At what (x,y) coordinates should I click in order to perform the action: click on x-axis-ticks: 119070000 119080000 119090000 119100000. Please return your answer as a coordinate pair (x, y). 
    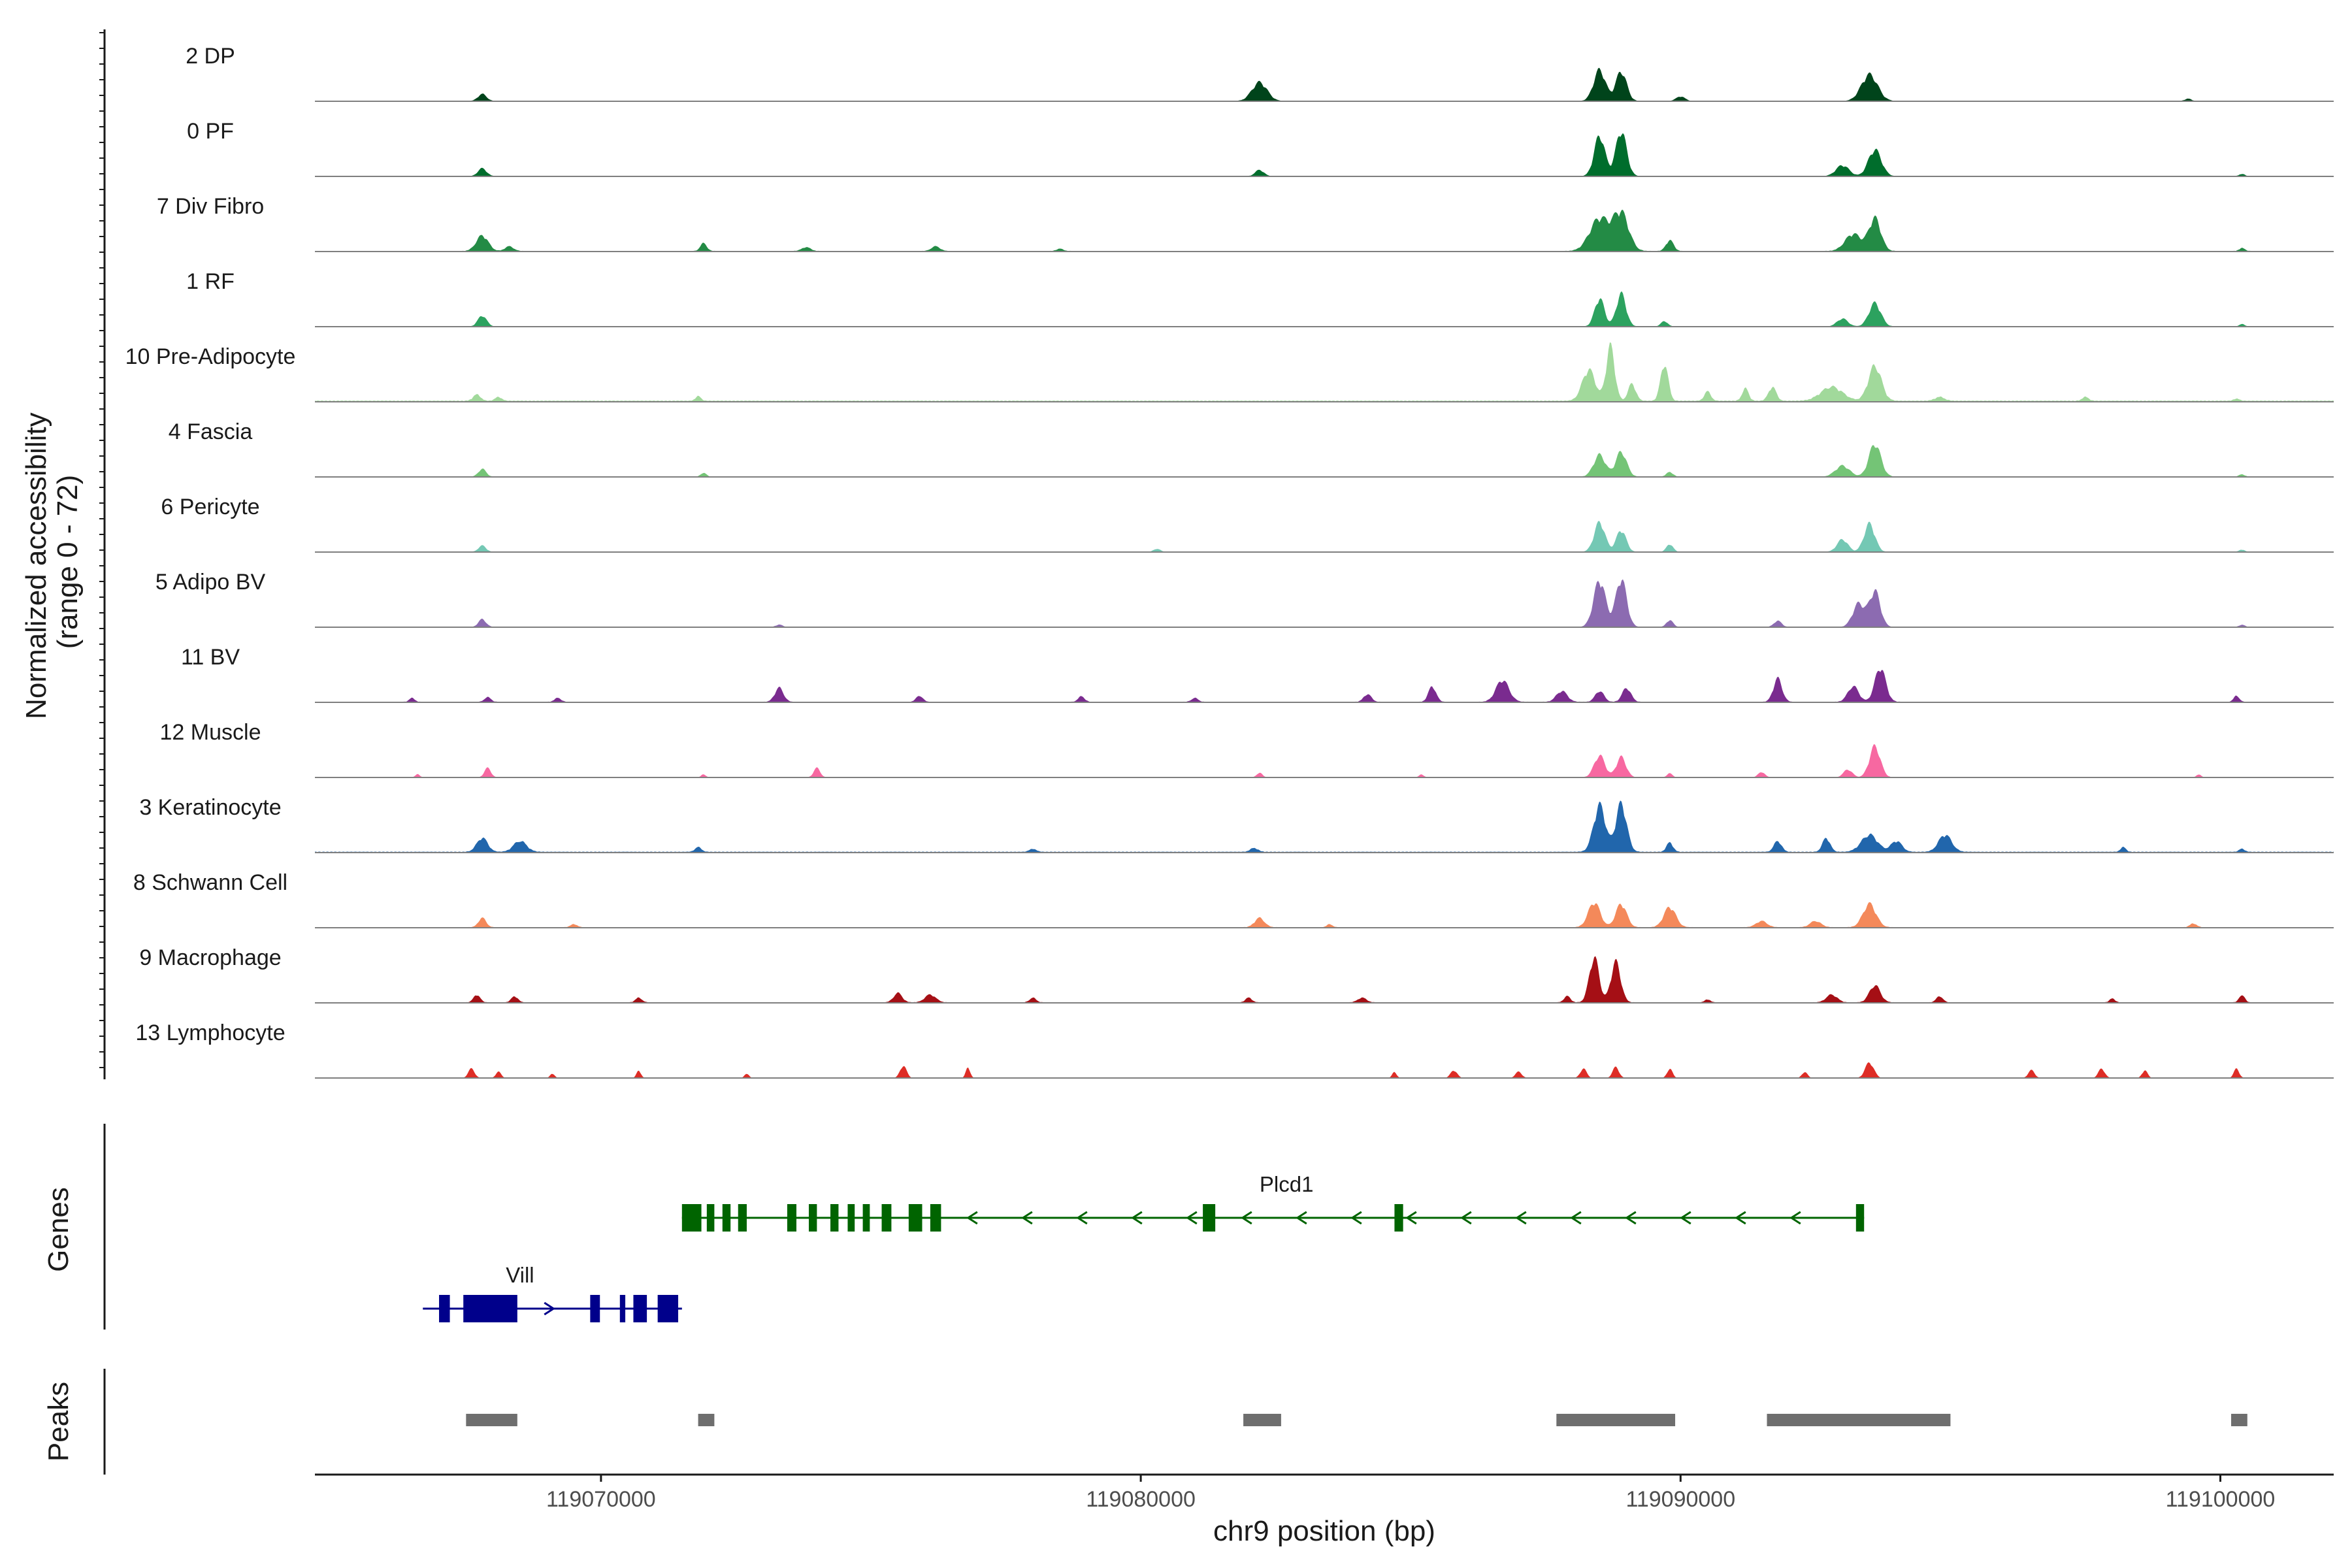
    Looking at the image, I should click on (1410, 1493).